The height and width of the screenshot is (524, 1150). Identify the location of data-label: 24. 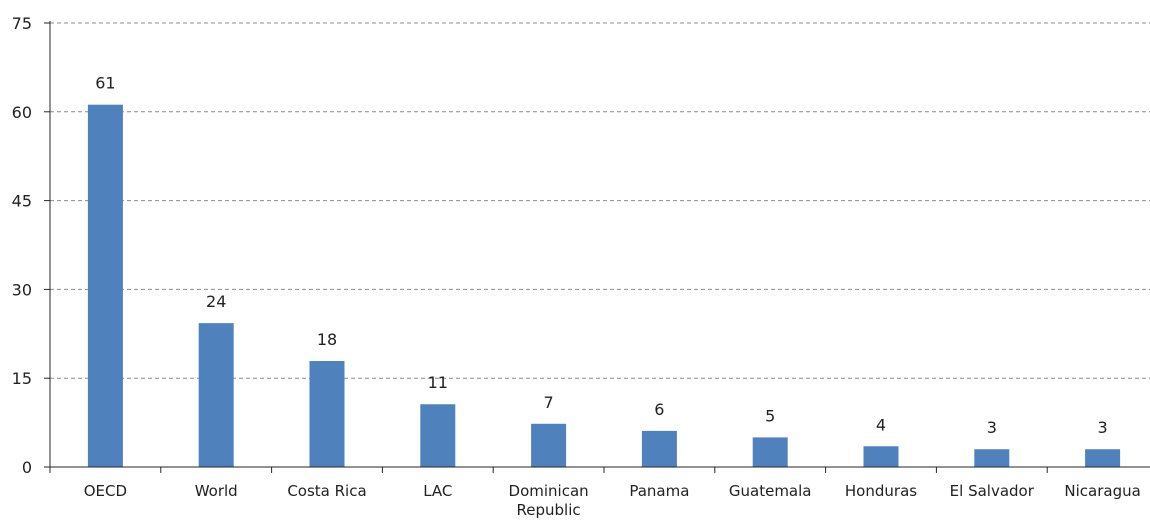
(216, 301).